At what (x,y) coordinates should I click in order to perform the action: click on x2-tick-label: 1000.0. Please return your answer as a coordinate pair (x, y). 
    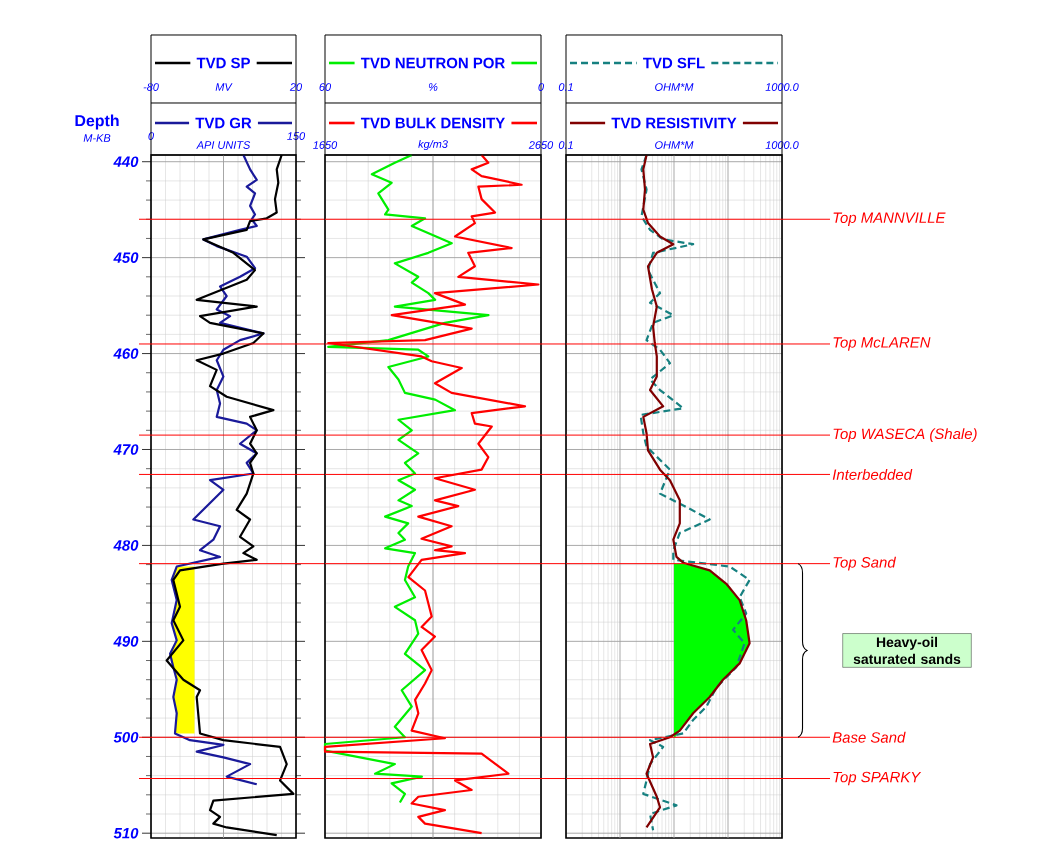
    Looking at the image, I should click on (782, 87).